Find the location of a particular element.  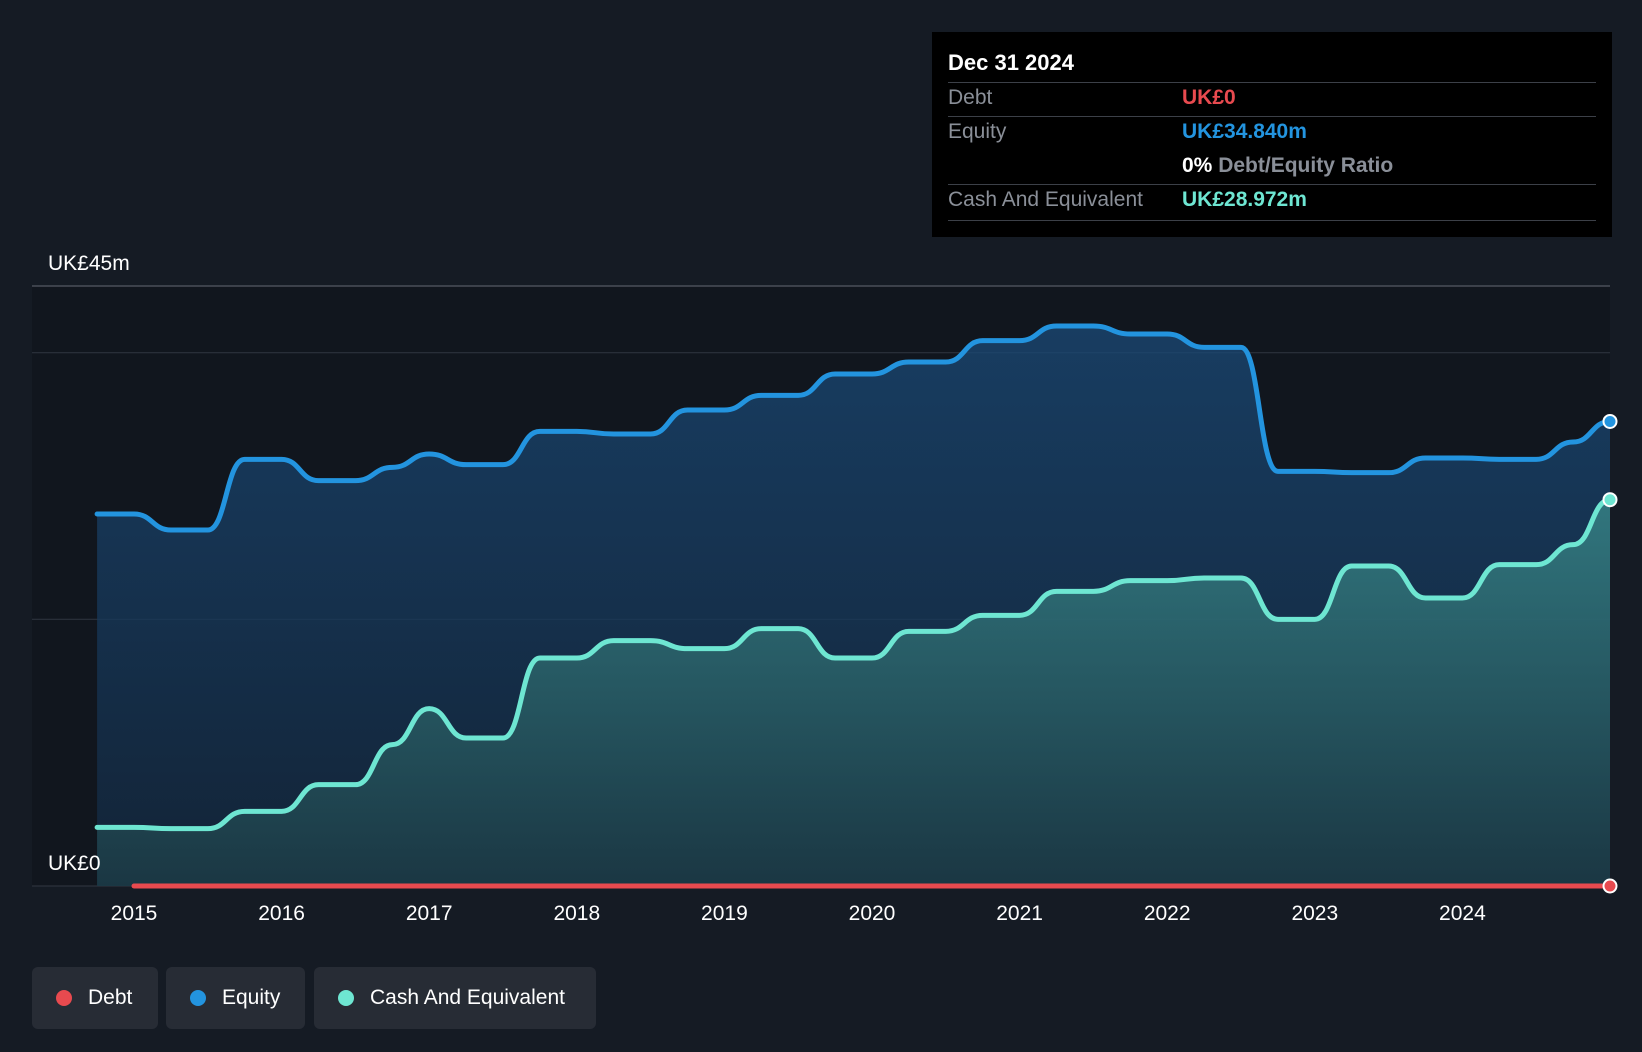

x-tick-label: 2015 is located at coordinates (134, 913).